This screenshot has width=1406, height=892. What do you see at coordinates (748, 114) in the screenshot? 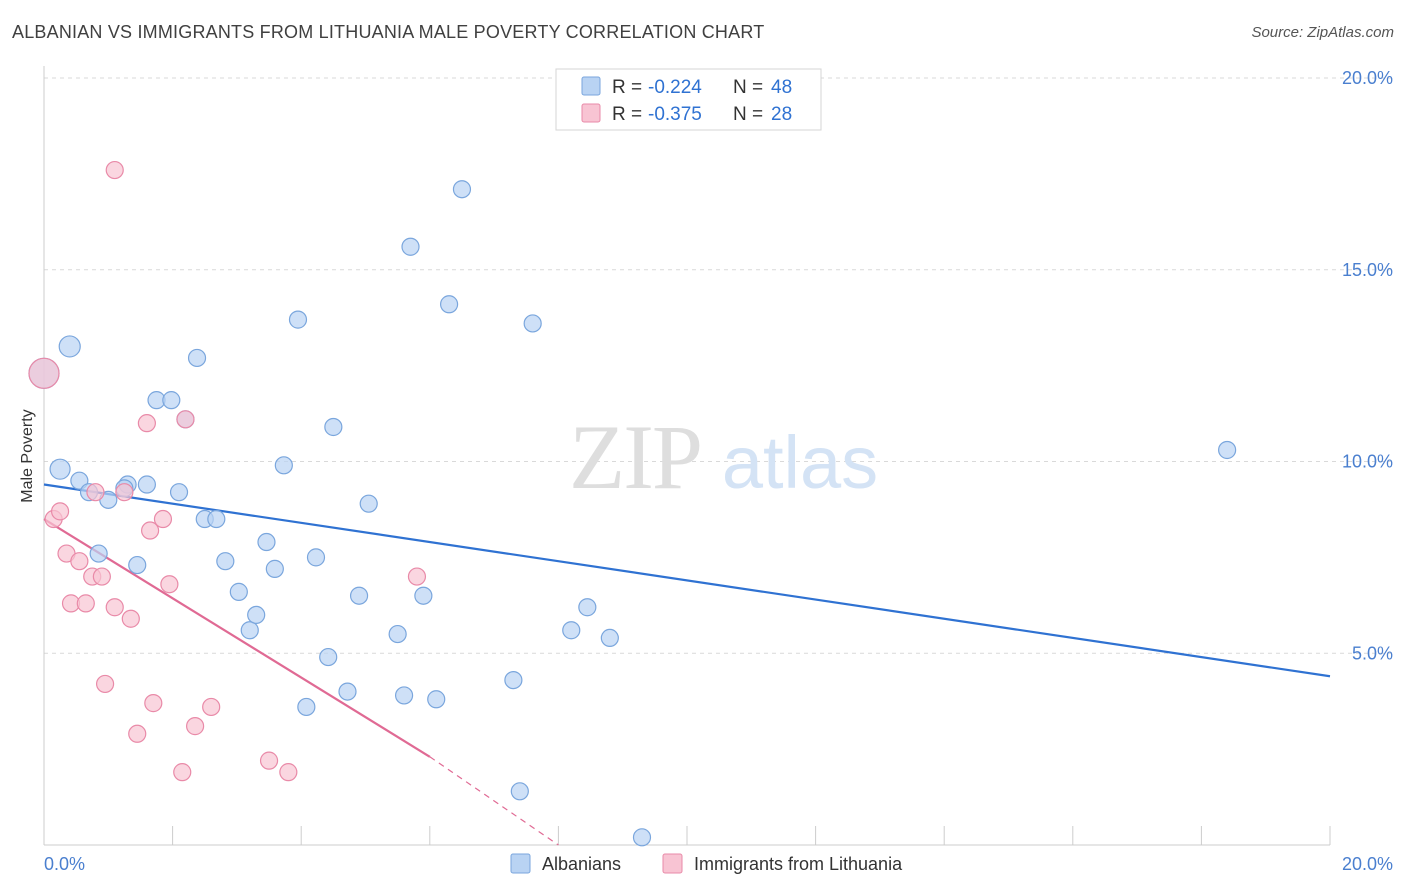
I see `legend-n-label-2: N =` at bounding box center [748, 114].